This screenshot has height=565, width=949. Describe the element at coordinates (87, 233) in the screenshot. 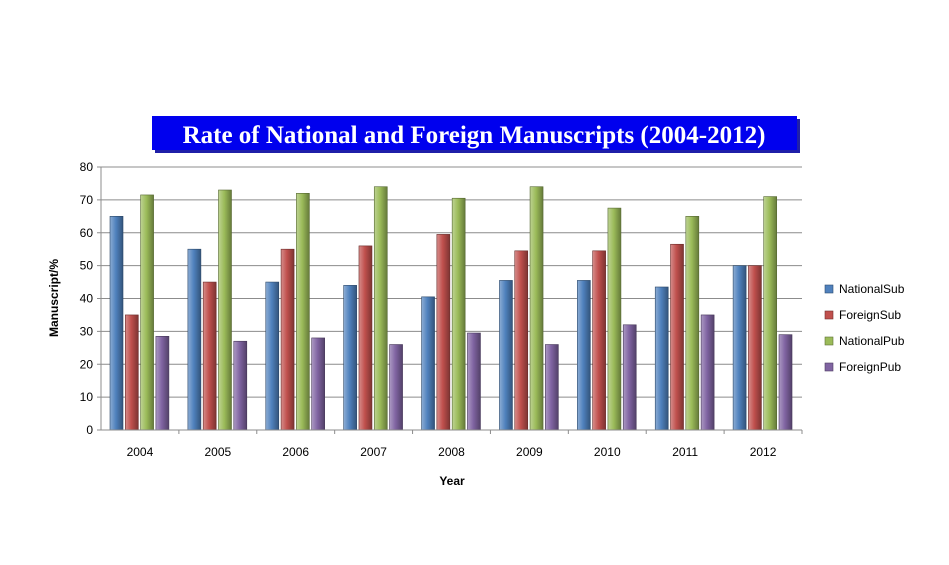

I see `y-tick-label: 60` at that location.